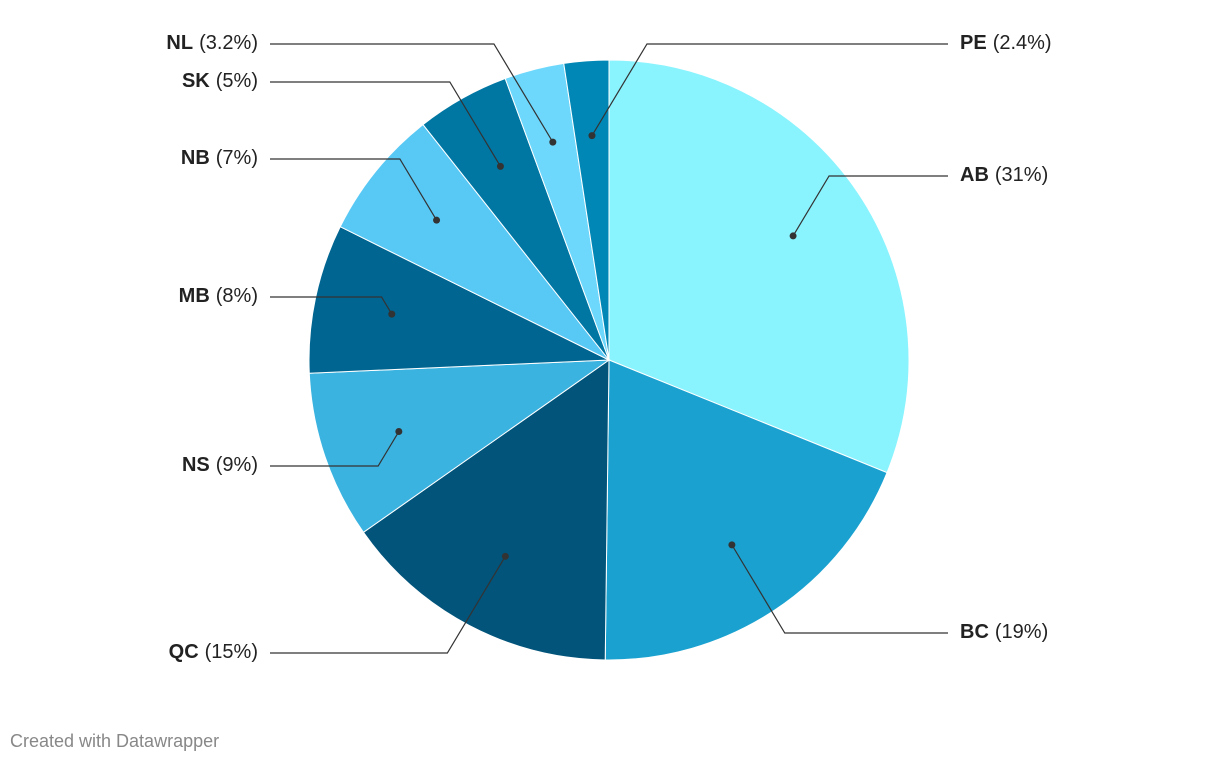  What do you see at coordinates (1021, 175) in the screenshot?
I see `value-label: (31%)` at bounding box center [1021, 175].